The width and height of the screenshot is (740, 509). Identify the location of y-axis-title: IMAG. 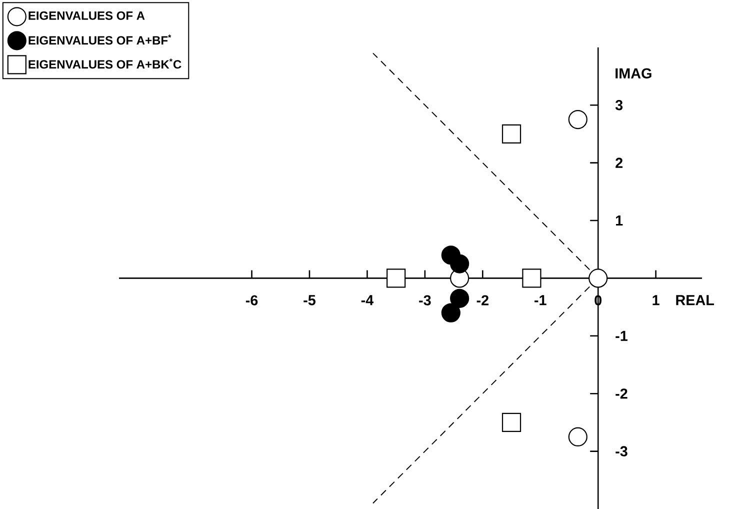
(634, 73).